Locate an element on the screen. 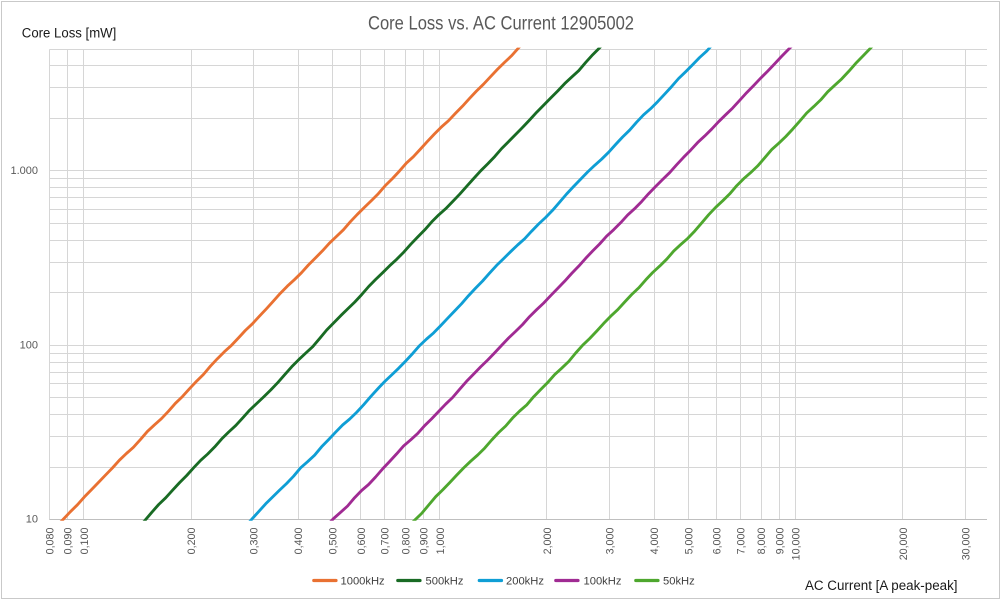 This screenshot has width=1001, height=605. svg-text: 30,000 is located at coordinates (967, 544).